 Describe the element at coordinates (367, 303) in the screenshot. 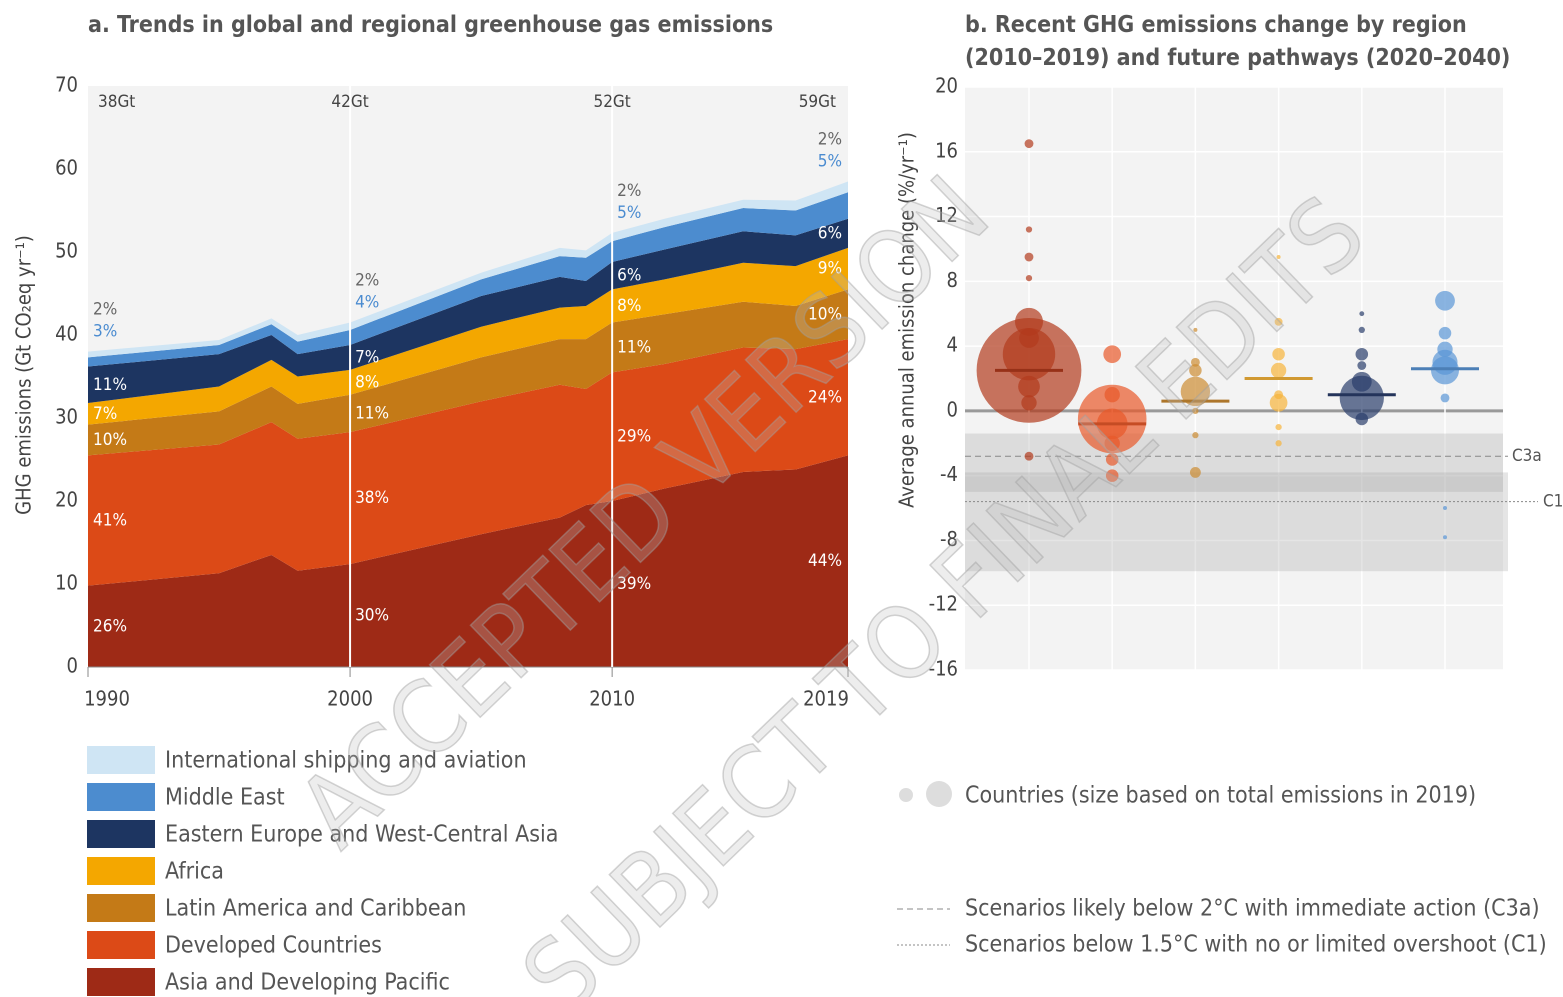

I see `share-label: 4%` at that location.